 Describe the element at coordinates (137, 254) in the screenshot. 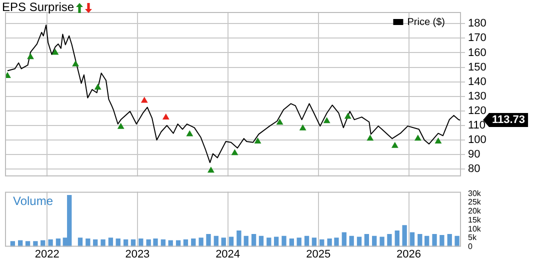

I see `x-tick-label: 2023` at that location.